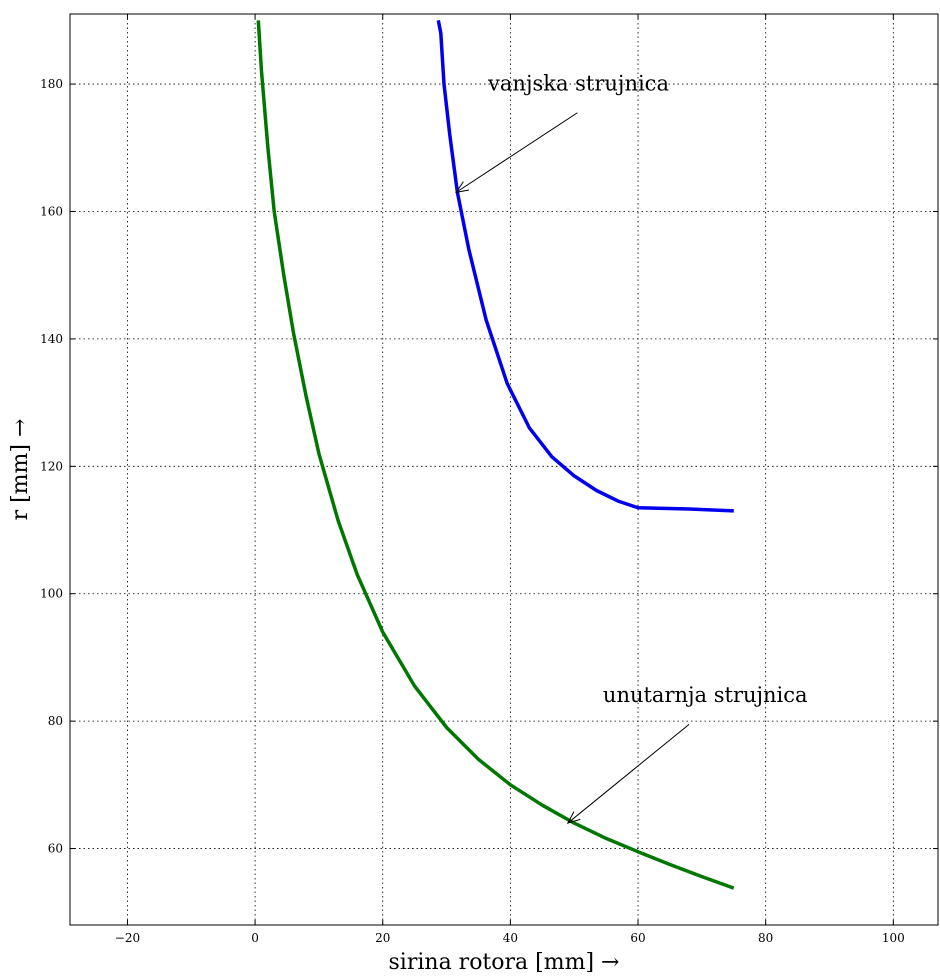 The image size is (940, 976). Describe the element at coordinates (510, 938) in the screenshot. I see `x-tick-label: 40` at that location.